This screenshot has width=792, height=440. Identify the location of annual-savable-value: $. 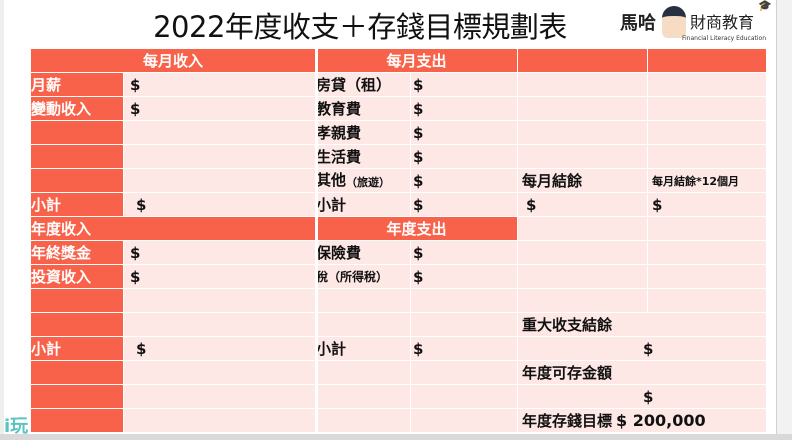
(642, 397).